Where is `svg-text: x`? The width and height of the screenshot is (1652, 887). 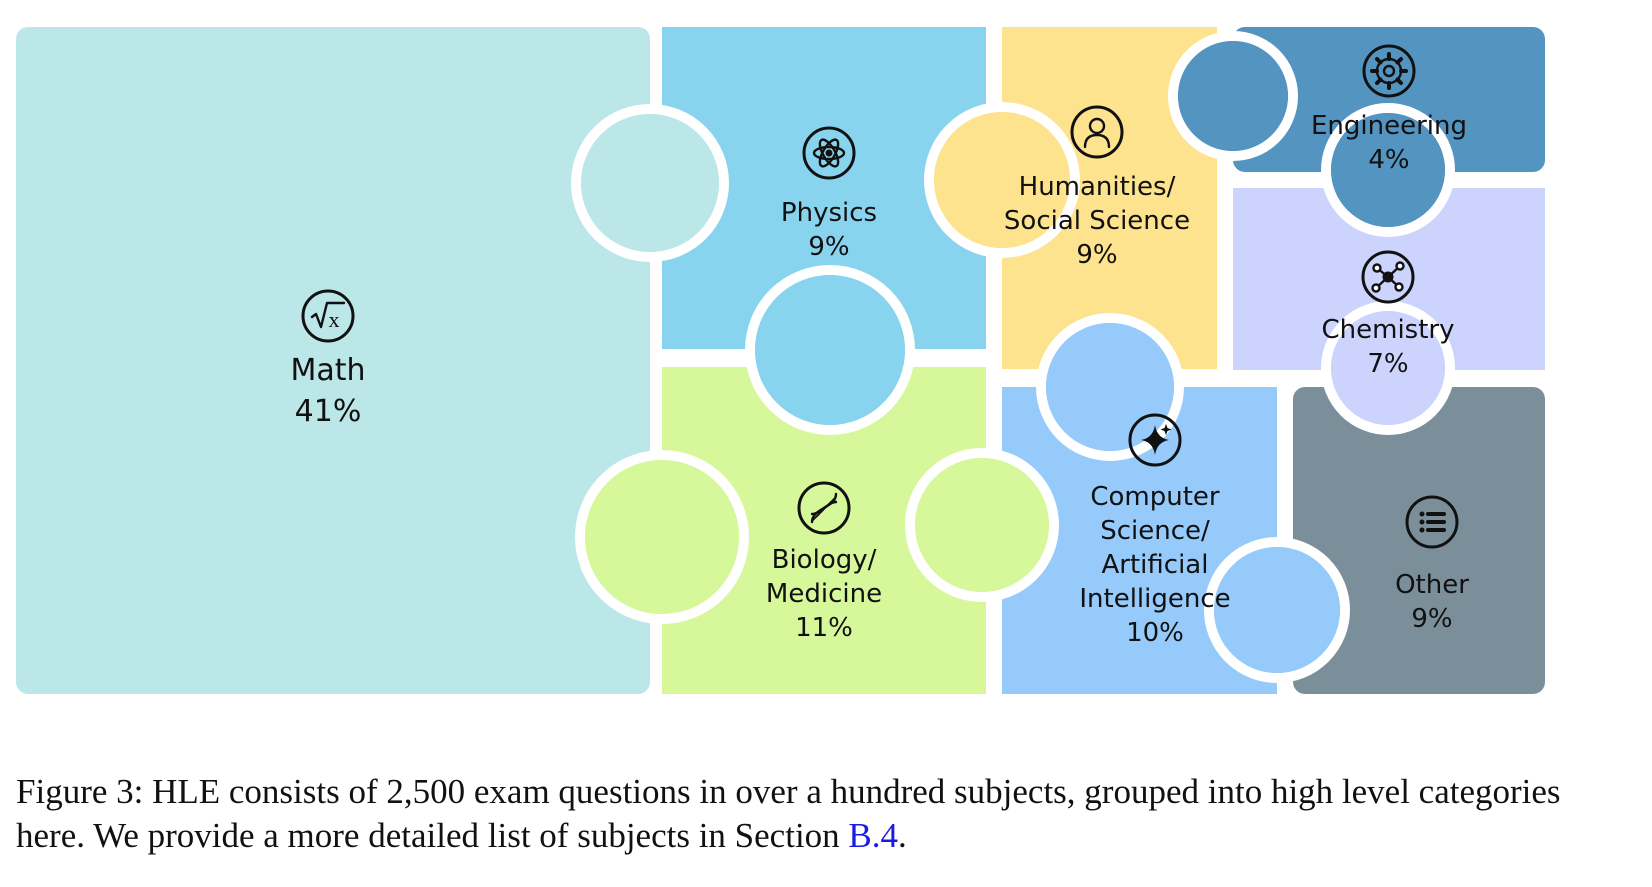 svg-text: x is located at coordinates (334, 319).